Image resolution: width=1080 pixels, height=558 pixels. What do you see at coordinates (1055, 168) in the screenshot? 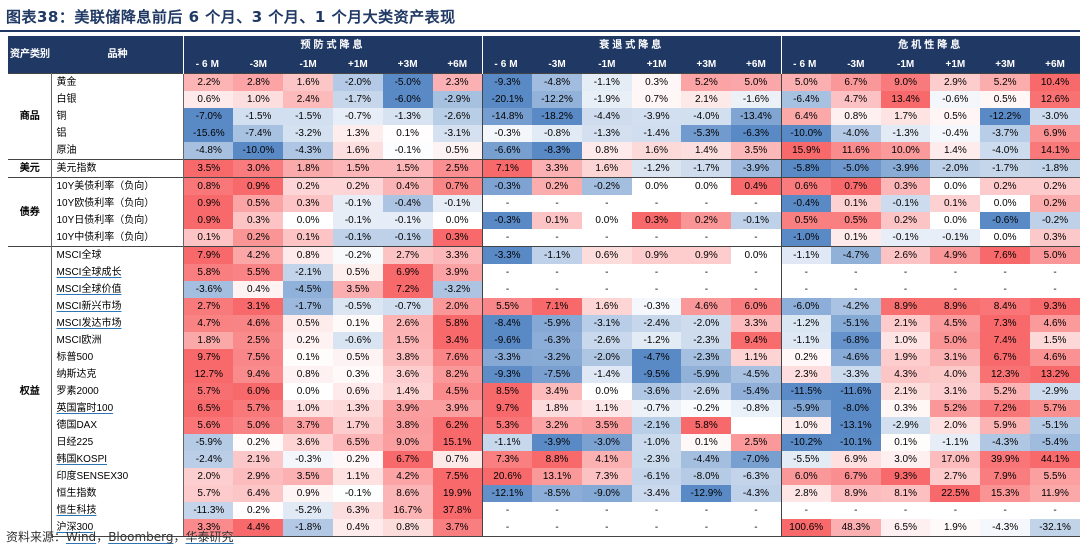
I see `value-cell: -1.8%` at bounding box center [1055, 168].